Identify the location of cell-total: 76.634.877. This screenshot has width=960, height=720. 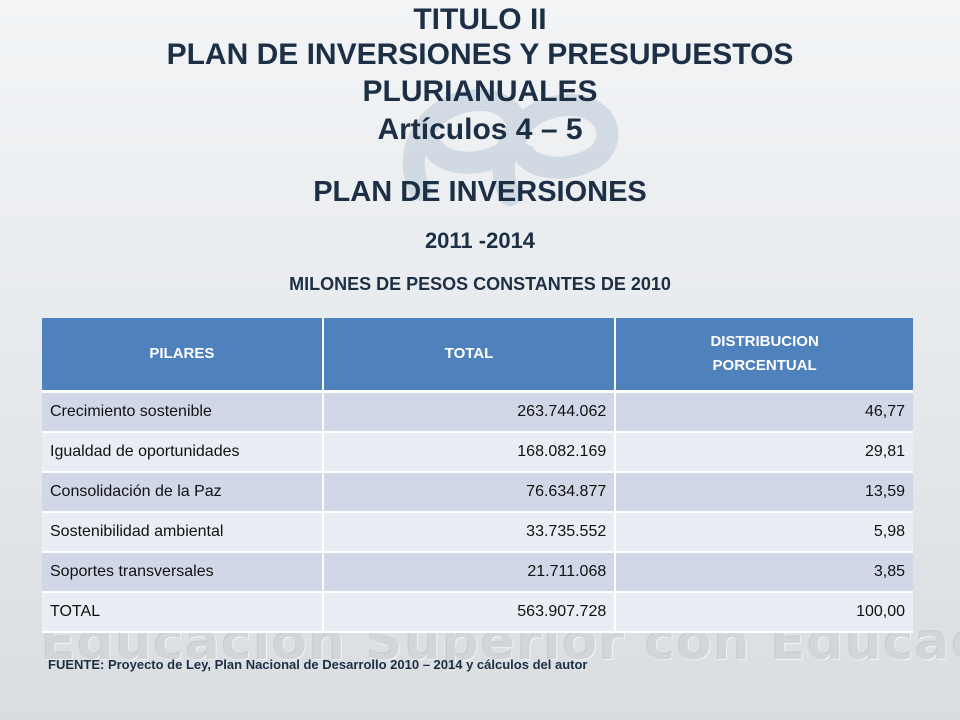
(469, 492).